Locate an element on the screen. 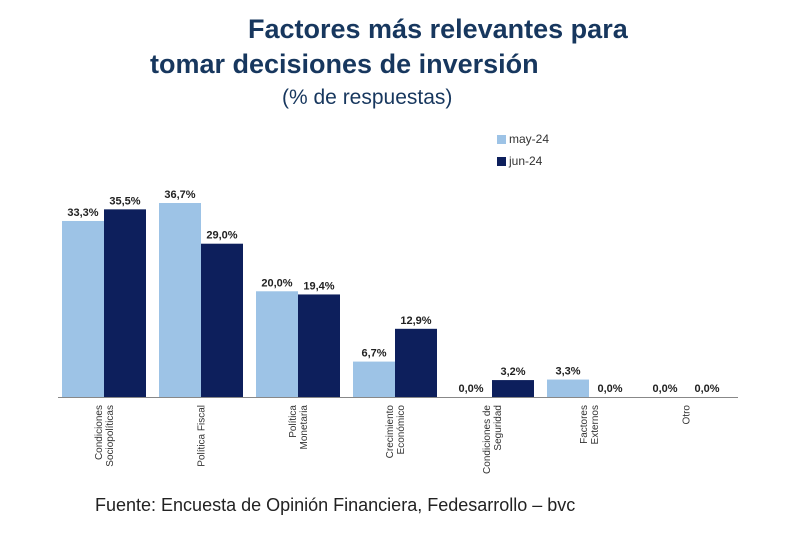 The width and height of the screenshot is (800, 533). category-label-3: Crecimiento Económico is located at coordinates (396, 432).